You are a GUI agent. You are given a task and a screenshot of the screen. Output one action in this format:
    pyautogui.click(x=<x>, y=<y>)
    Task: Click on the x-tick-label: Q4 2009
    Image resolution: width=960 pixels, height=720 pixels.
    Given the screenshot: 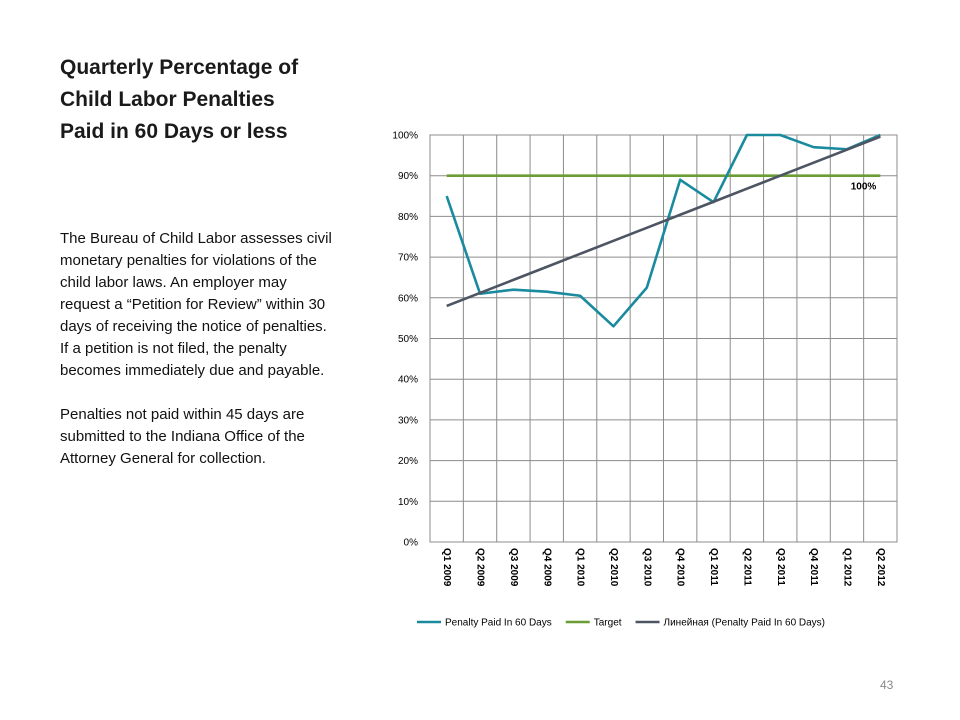 What is the action you would take?
    pyautogui.click(x=546, y=567)
    